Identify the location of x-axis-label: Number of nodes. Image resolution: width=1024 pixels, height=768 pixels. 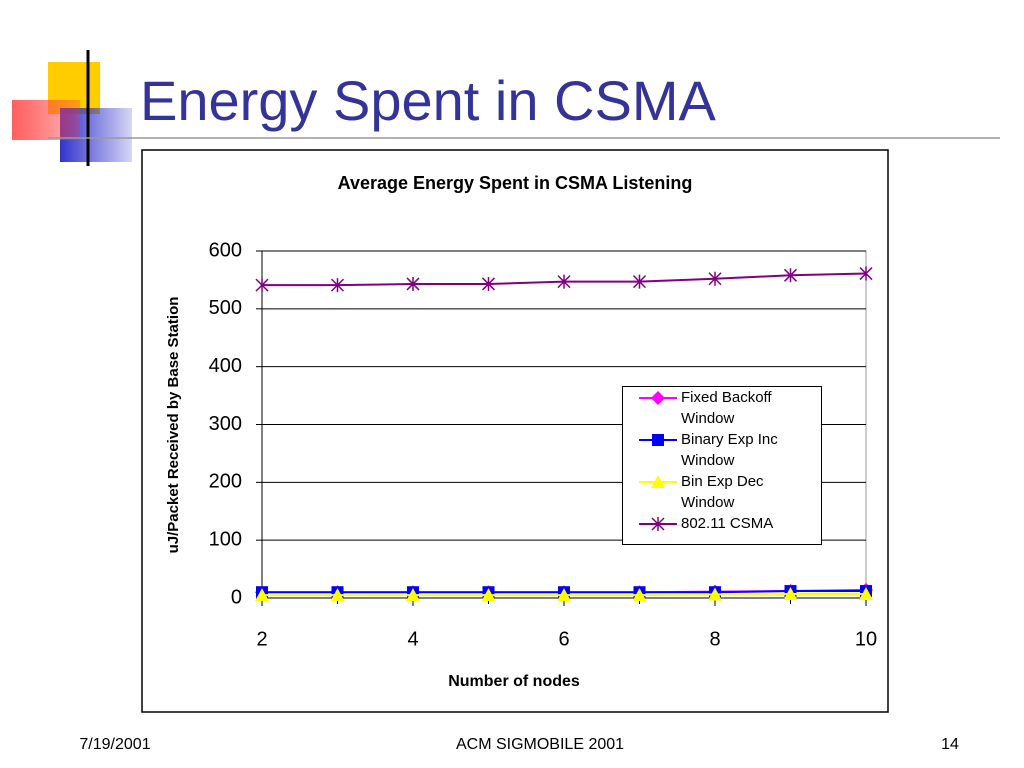
(514, 681).